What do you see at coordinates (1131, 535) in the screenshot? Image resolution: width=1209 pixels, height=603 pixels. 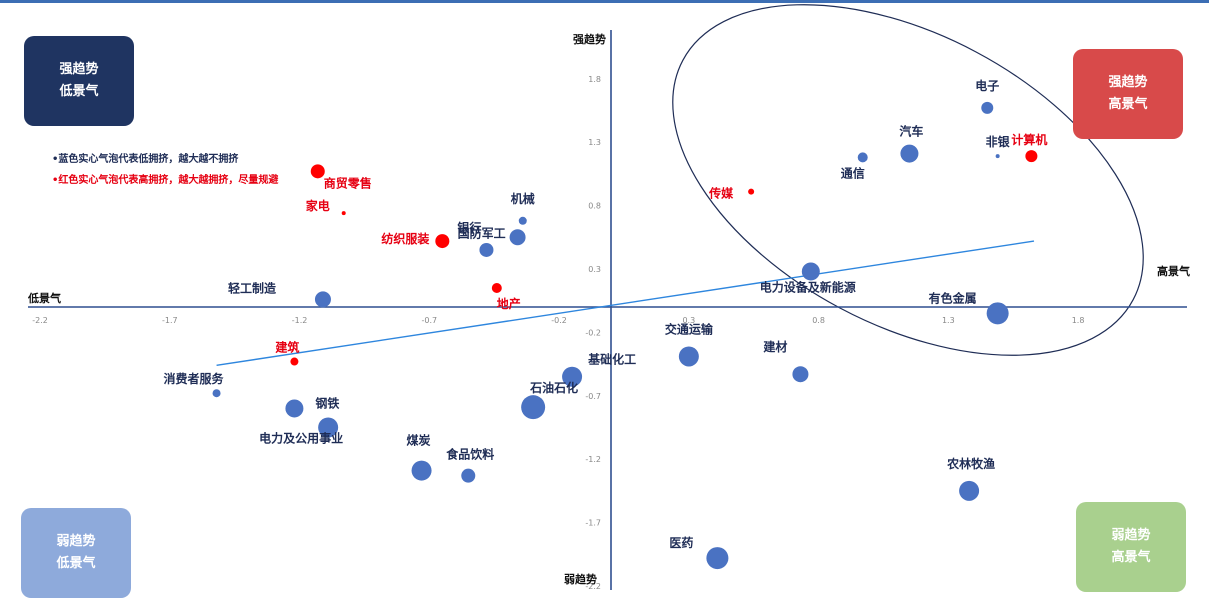 I see `quadrant-bottom-right-line1: 弱趋势` at bounding box center [1131, 535].